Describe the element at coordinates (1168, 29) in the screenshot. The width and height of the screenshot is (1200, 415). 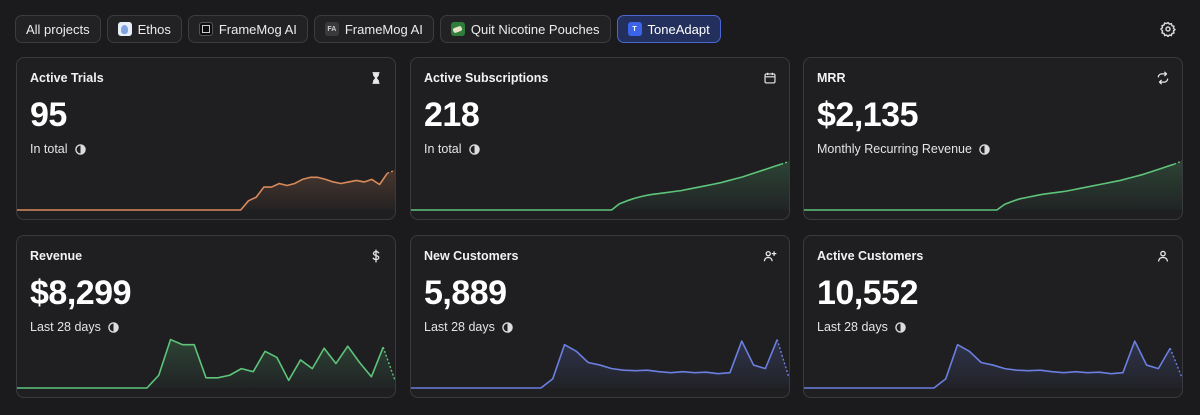
I see `gear-icon` at that location.